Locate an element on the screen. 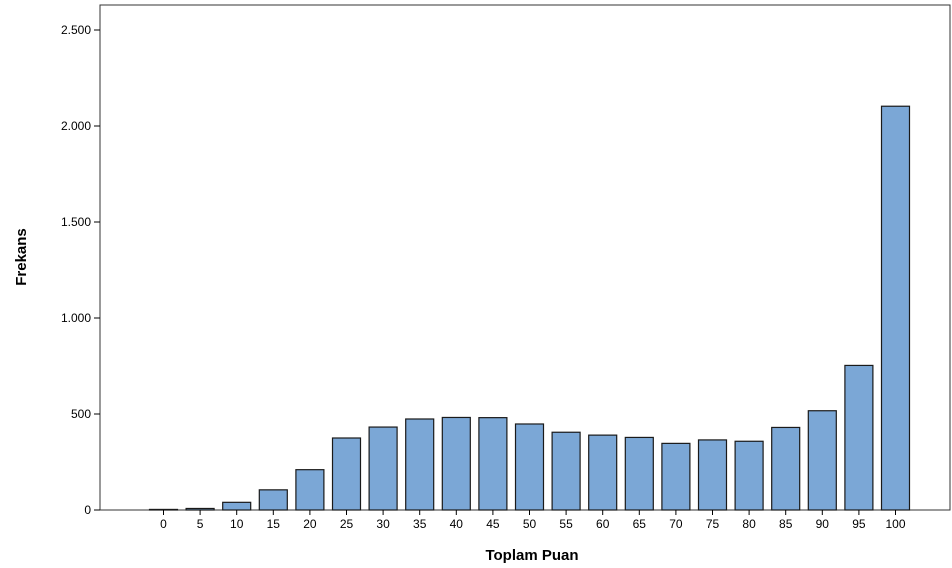 Image resolution: width=952 pixels, height=568 pixels. x-tick-label: 35 is located at coordinates (420, 524).